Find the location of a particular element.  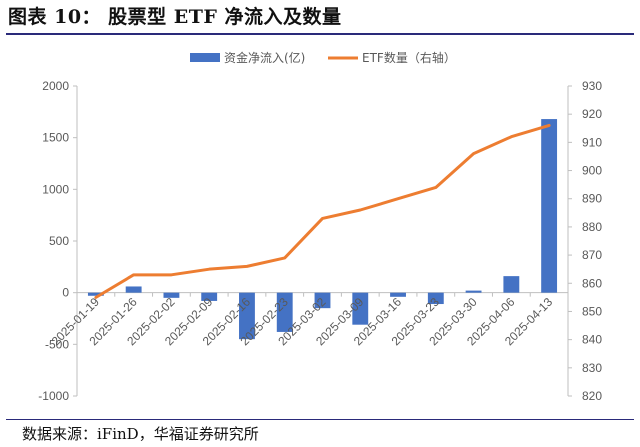

y-left-tick-label: 1500 is located at coordinates (55, 138).